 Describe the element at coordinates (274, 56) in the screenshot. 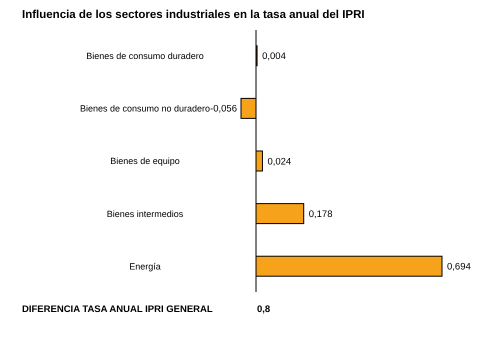

I see `data-label: 0,004` at that location.